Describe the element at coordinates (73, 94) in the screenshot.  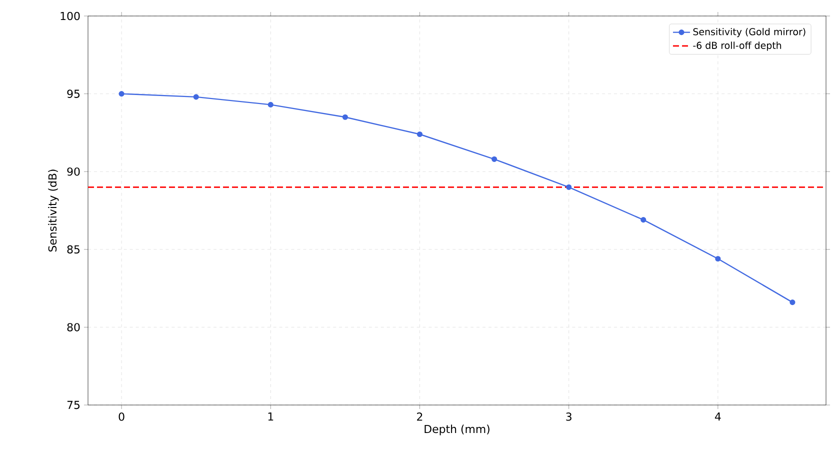
I see `y-tick-label: 95` at that location.